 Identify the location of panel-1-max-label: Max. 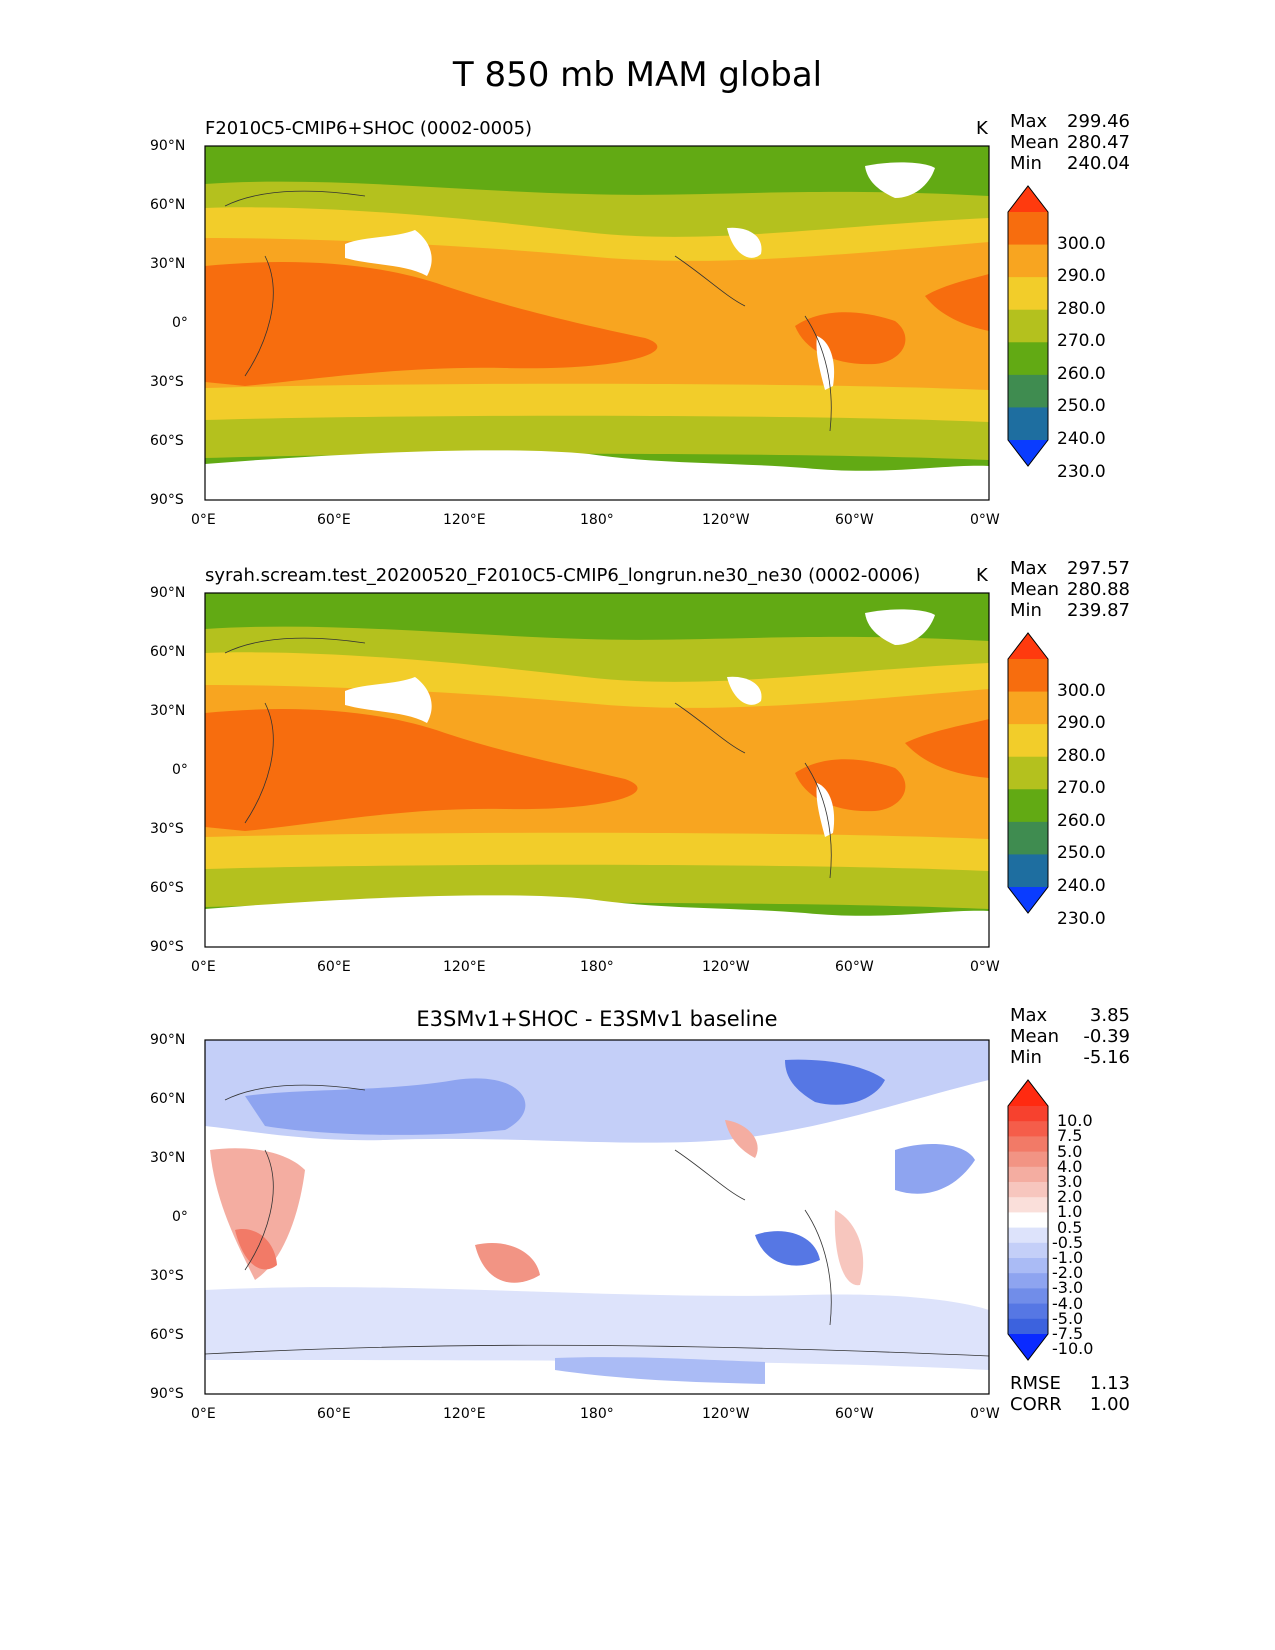
(1029, 121).